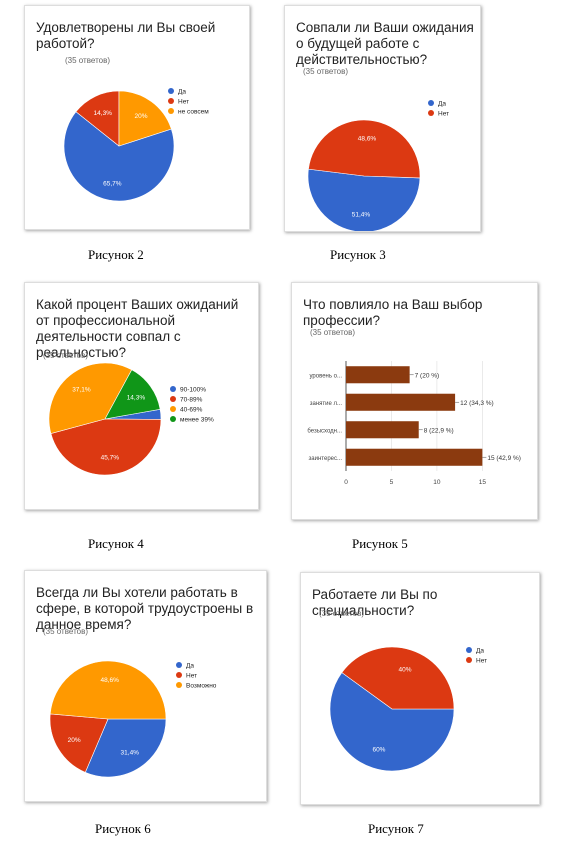  I want to click on legend-label: 40-69%, so click(191, 410).